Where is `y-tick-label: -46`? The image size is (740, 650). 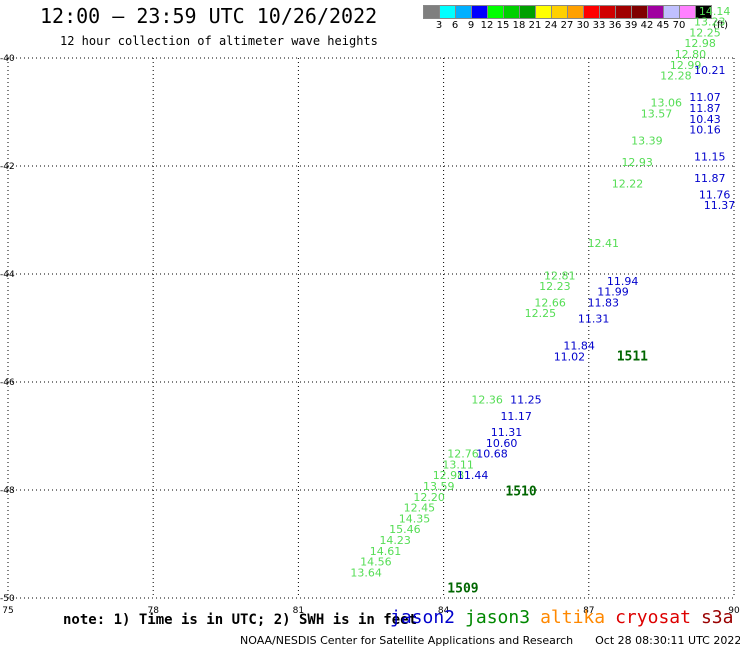 y-tick-label: -46 is located at coordinates (7, 383).